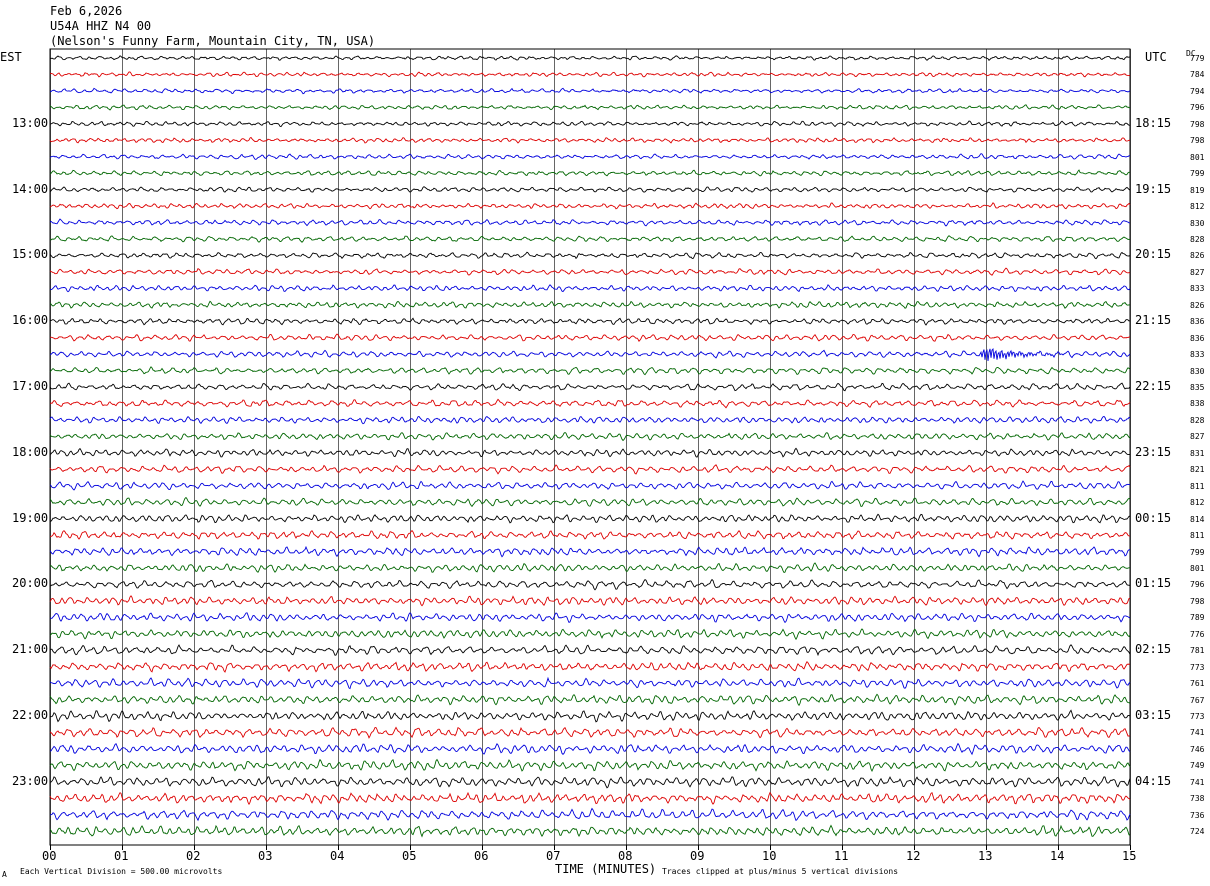  I want to click on dc-offset-label: 838, so click(1197, 404).